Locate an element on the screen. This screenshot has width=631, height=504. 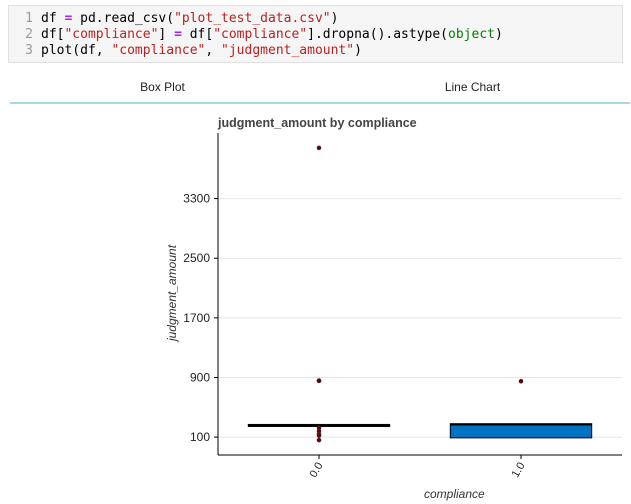
chart-tabs: Box Plot Line Chart is located at coordinates (320, 86).